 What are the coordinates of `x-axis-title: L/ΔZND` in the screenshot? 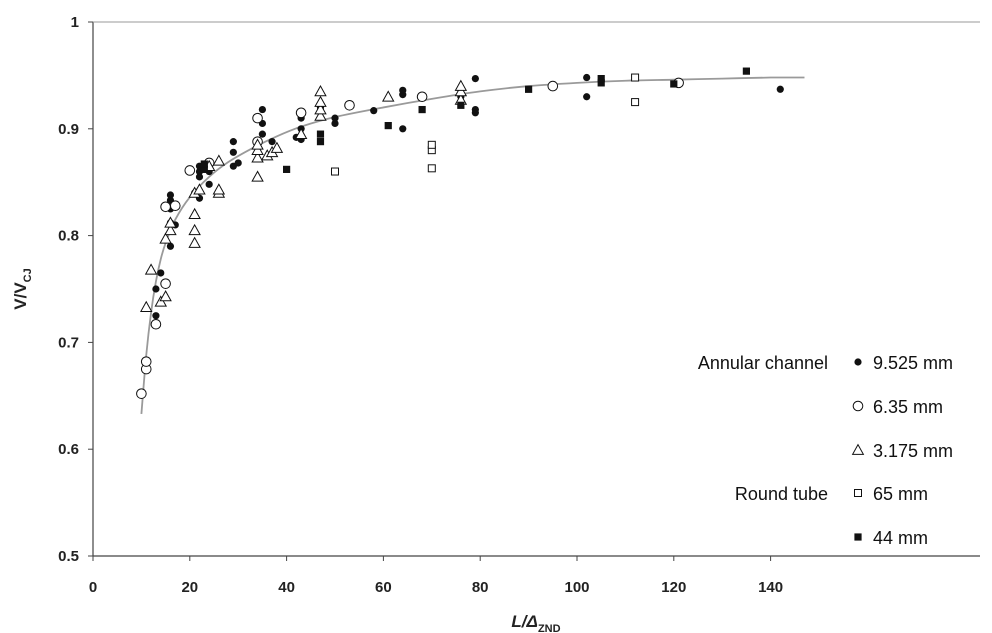 It's located at (535, 622).